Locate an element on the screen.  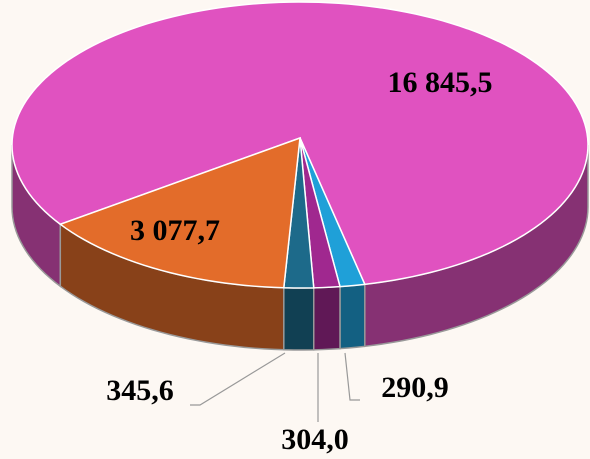
slice is located at coordinates (179, 212).